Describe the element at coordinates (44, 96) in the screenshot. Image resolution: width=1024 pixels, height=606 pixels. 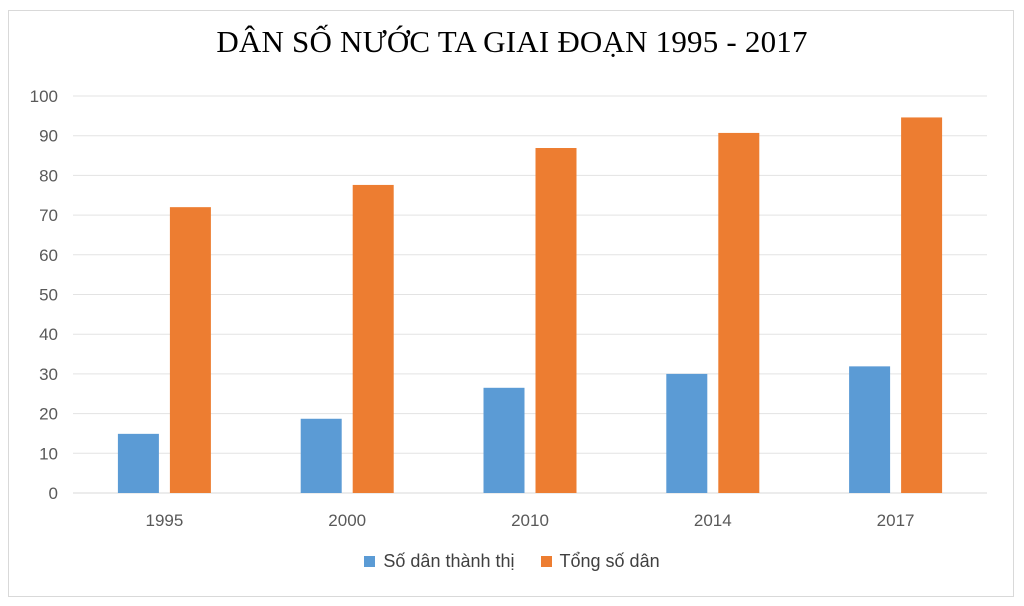
I see `y-tick-label: 100` at that location.